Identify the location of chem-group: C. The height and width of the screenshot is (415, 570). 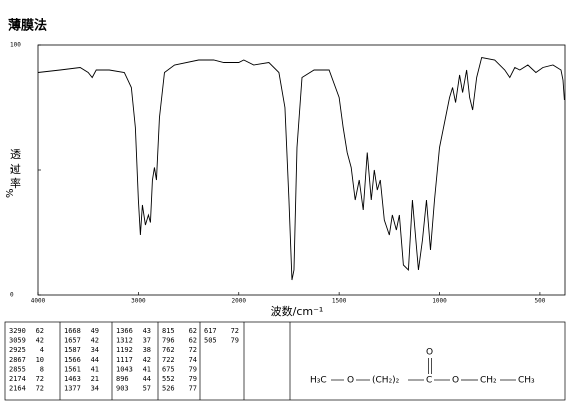
(429, 381).